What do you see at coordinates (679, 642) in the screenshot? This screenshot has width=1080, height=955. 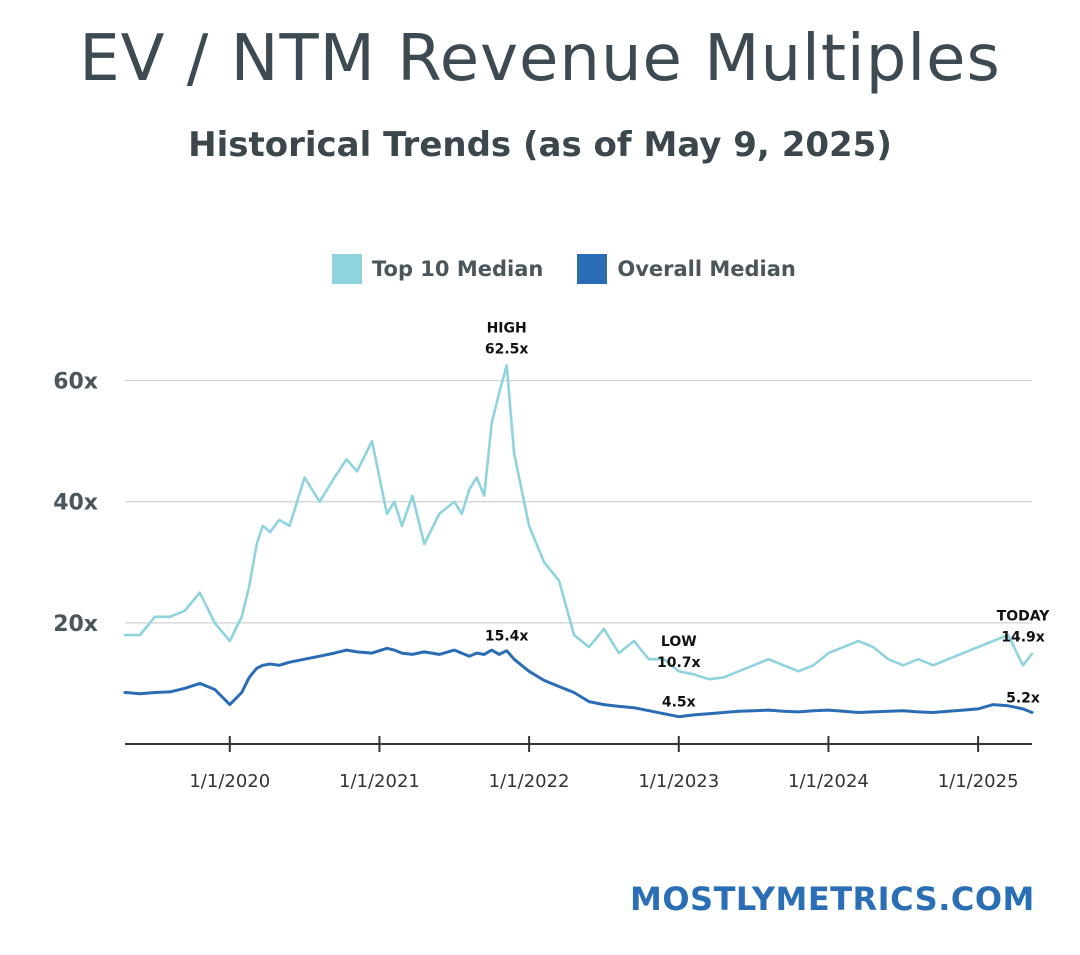 I see `data-label: LOW` at bounding box center [679, 642].